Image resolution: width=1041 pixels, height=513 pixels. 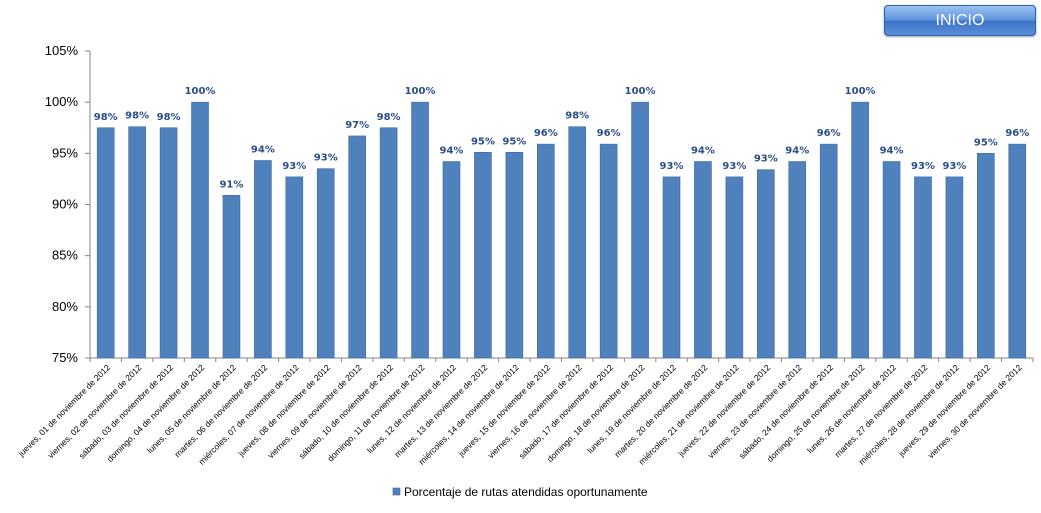 I want to click on y-axis-ticks: 75% 80% 85% 90% 95% 100% 105%, so click(x=67, y=204).